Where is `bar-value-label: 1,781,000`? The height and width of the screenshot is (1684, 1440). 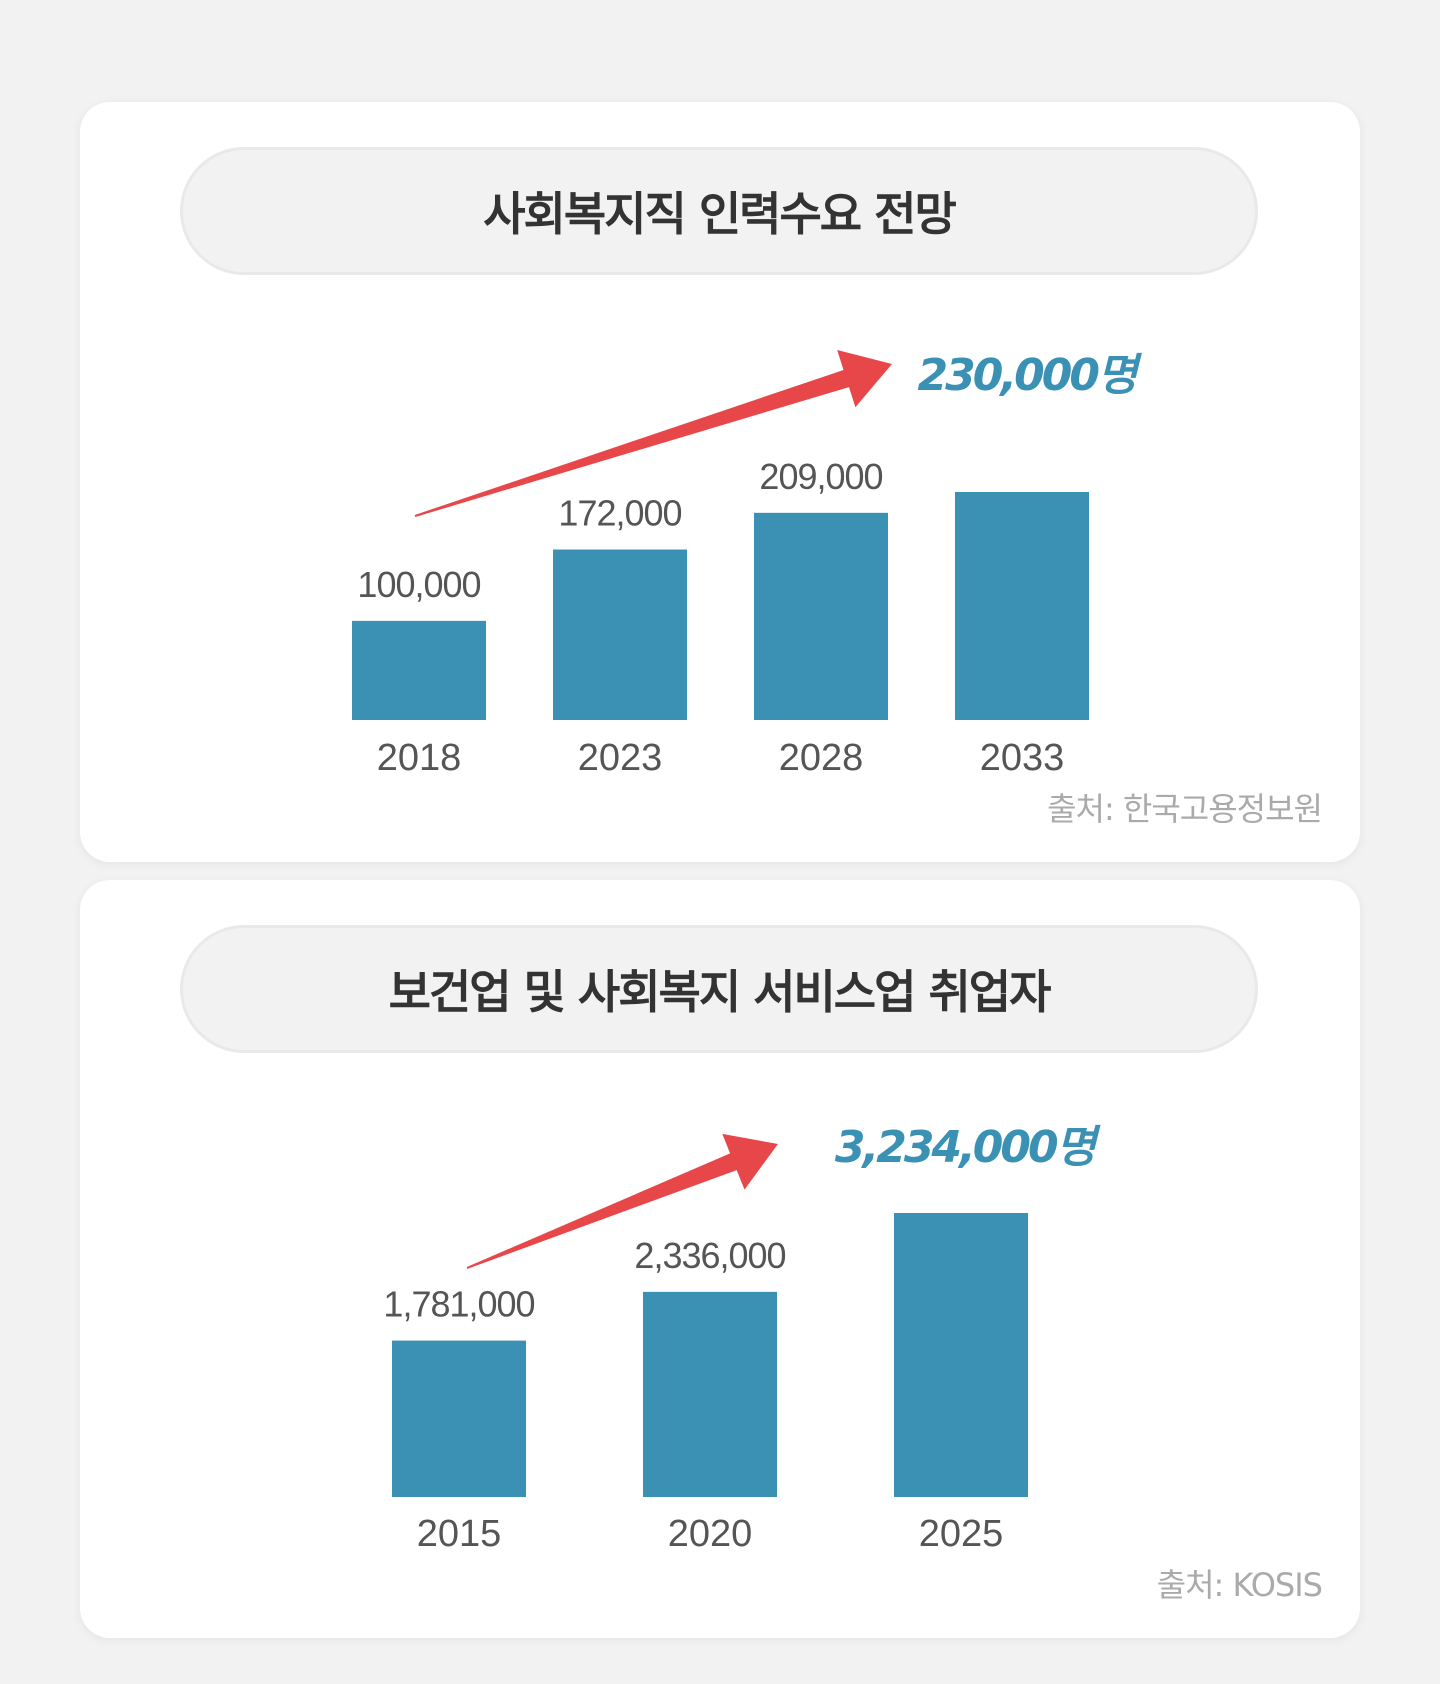 bar-value-label: 1,781,000 is located at coordinates (458, 1304).